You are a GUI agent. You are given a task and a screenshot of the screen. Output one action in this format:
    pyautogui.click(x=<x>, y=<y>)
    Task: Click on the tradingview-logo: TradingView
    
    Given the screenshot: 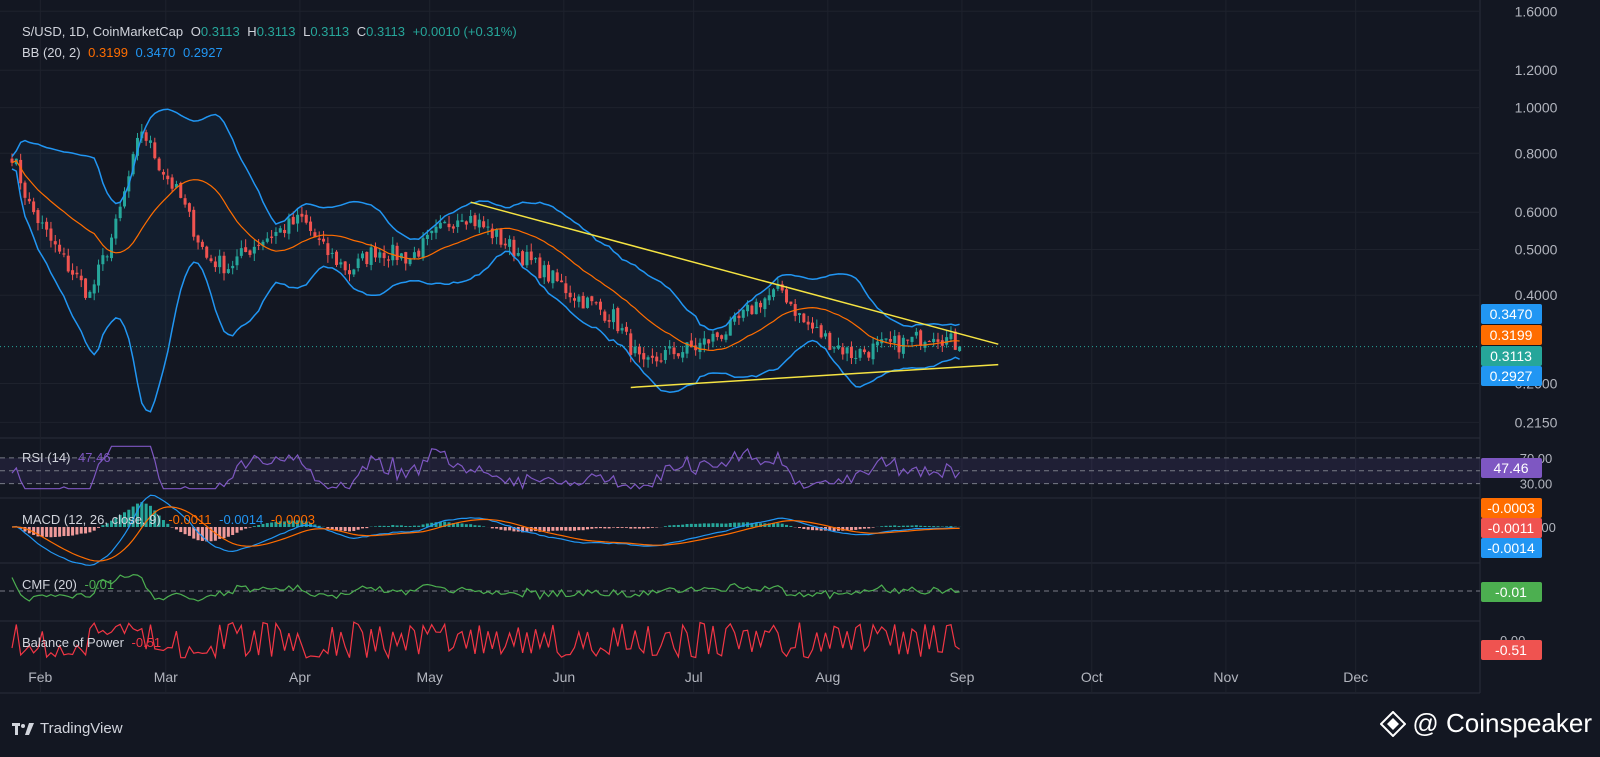 What is the action you would take?
    pyautogui.click(x=67, y=728)
    